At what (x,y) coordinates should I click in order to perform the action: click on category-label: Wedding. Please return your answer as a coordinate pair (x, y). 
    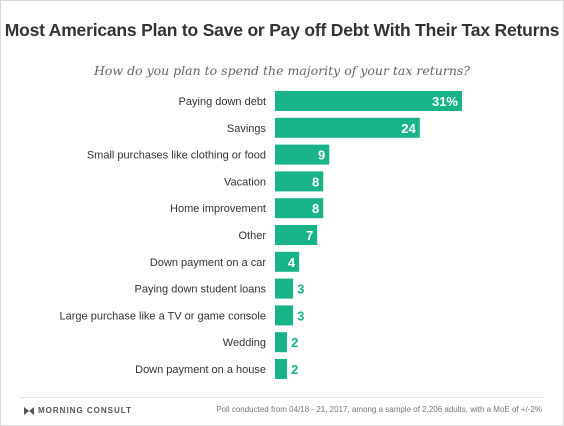
    Looking at the image, I should click on (244, 343).